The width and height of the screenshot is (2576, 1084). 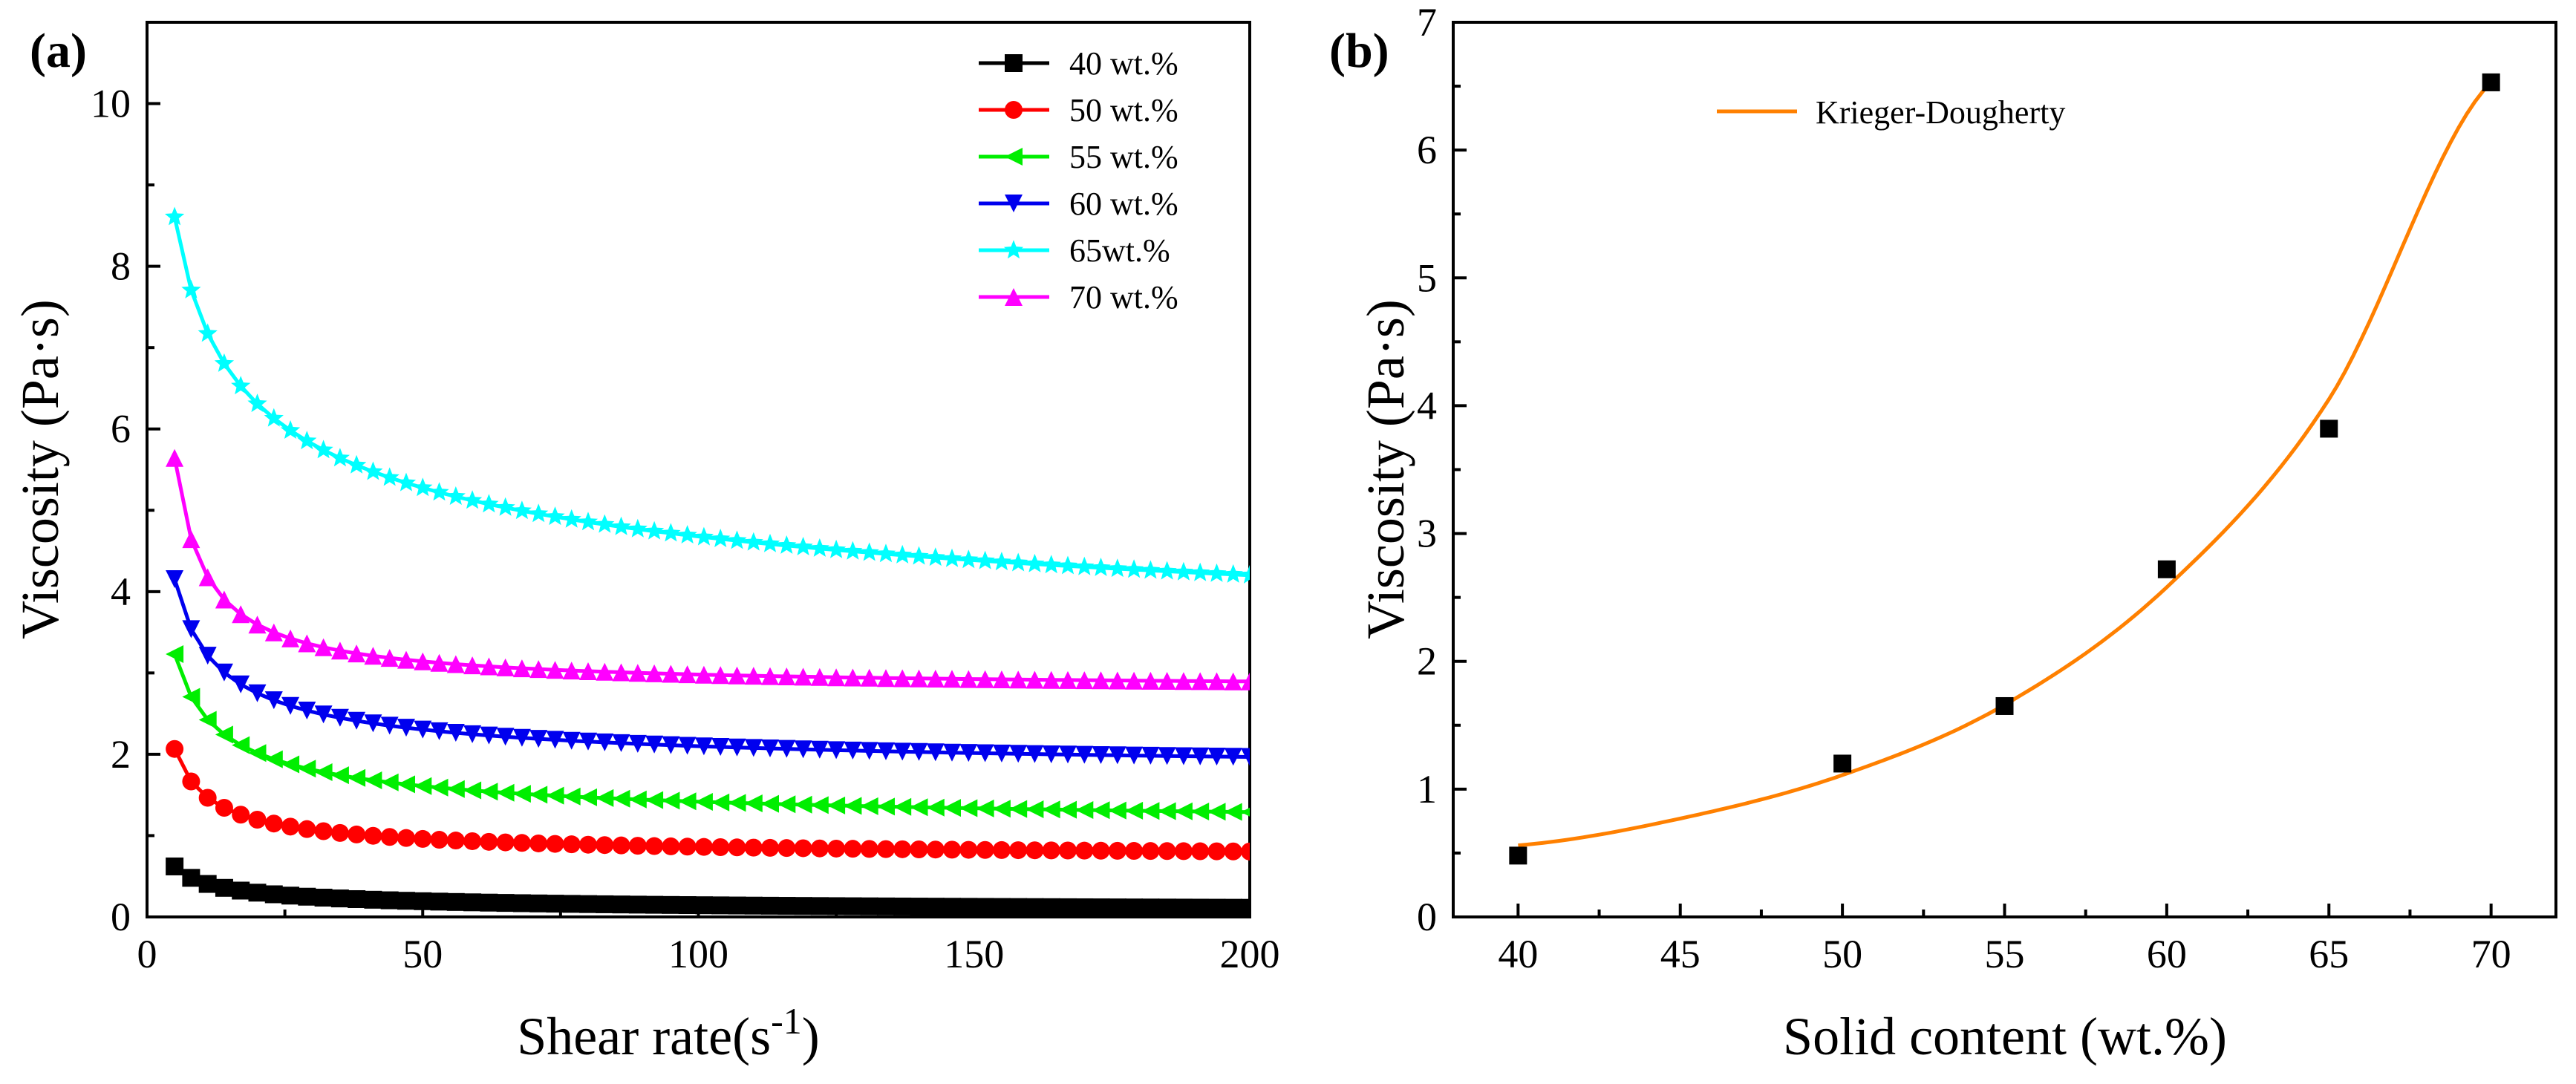 I want to click on legend-marker, so click(x=1014, y=203).